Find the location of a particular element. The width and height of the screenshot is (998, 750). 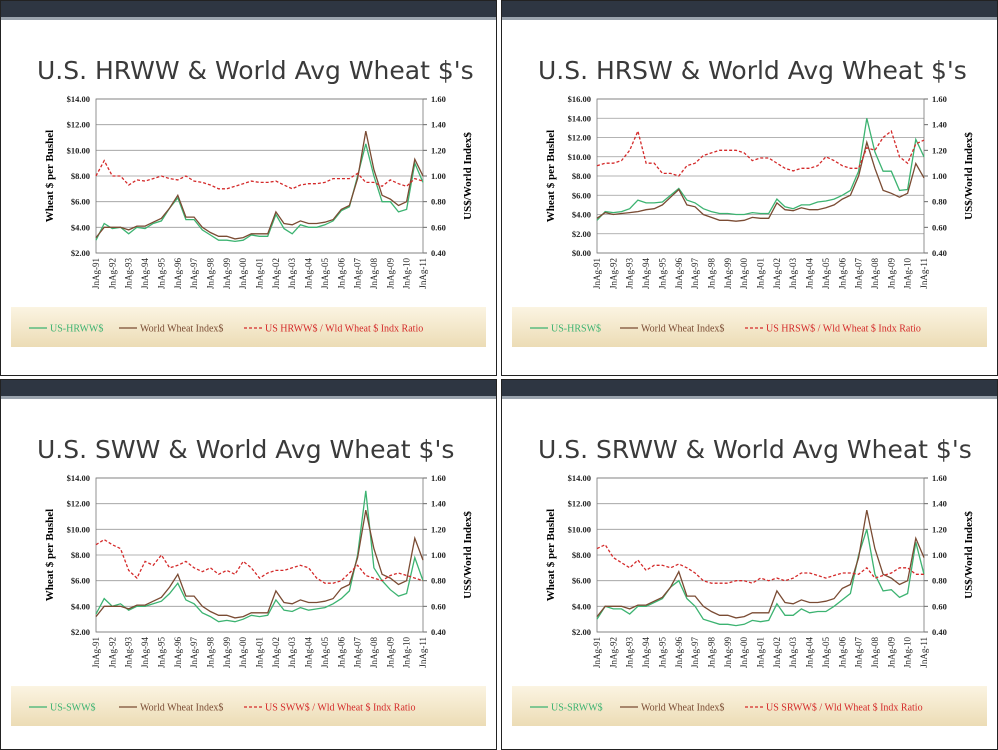

legend-label: US SRWW$ / Wld Wheat $ Indx Ratio is located at coordinates (844, 708).